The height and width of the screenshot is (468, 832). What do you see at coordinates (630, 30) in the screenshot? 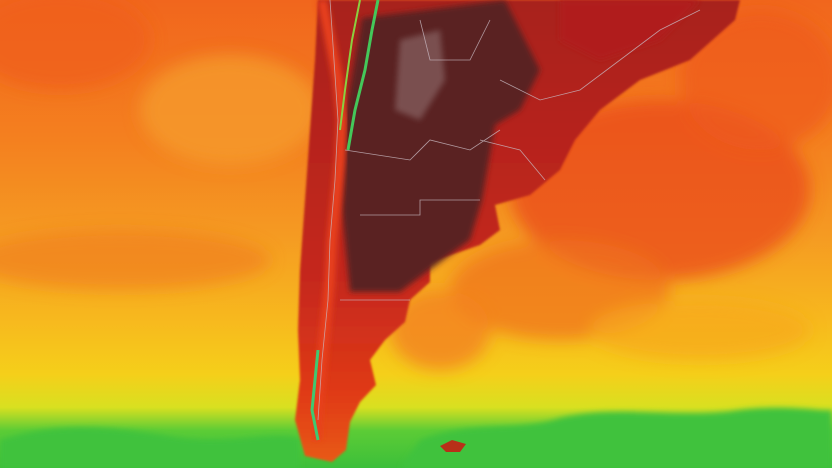
I see `hot-zone` at bounding box center [630, 30].